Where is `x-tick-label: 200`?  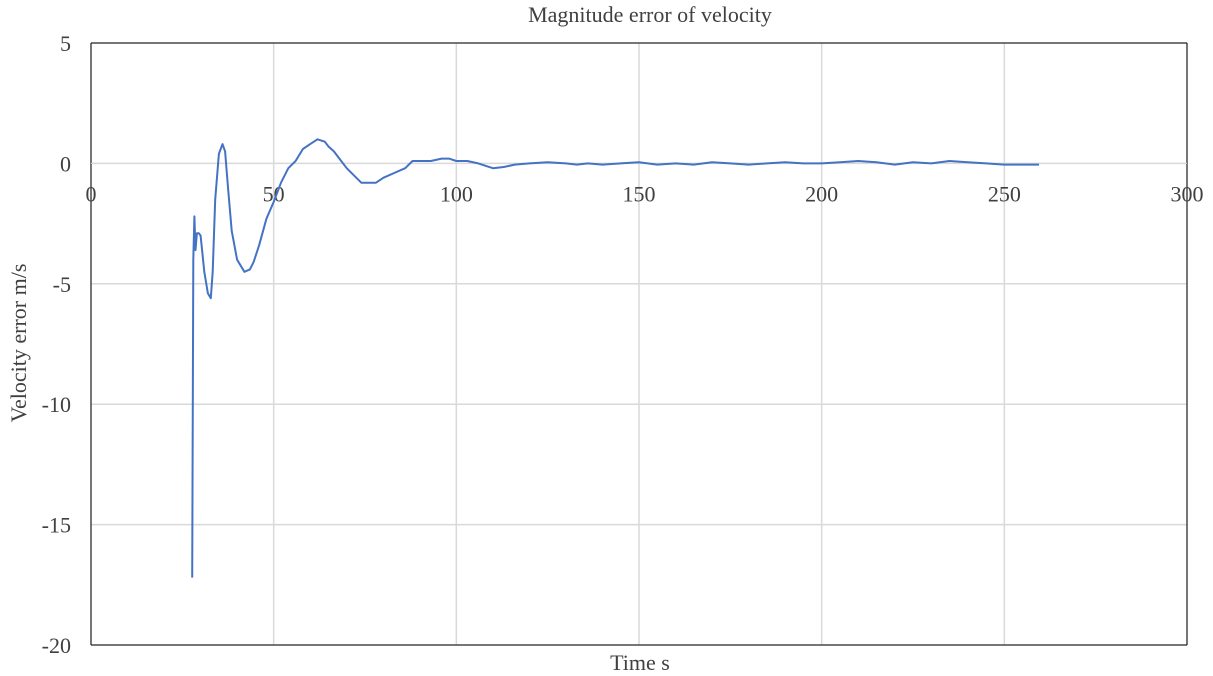
x-tick-label: 200 is located at coordinates (821, 193).